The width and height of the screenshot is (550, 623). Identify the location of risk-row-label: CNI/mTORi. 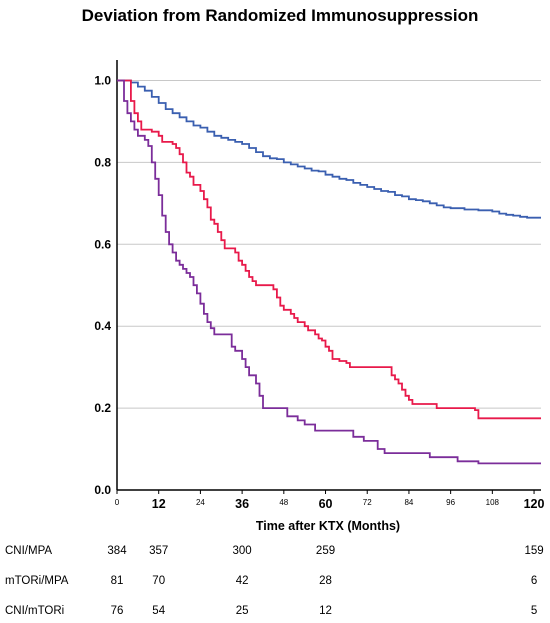
(34, 611).